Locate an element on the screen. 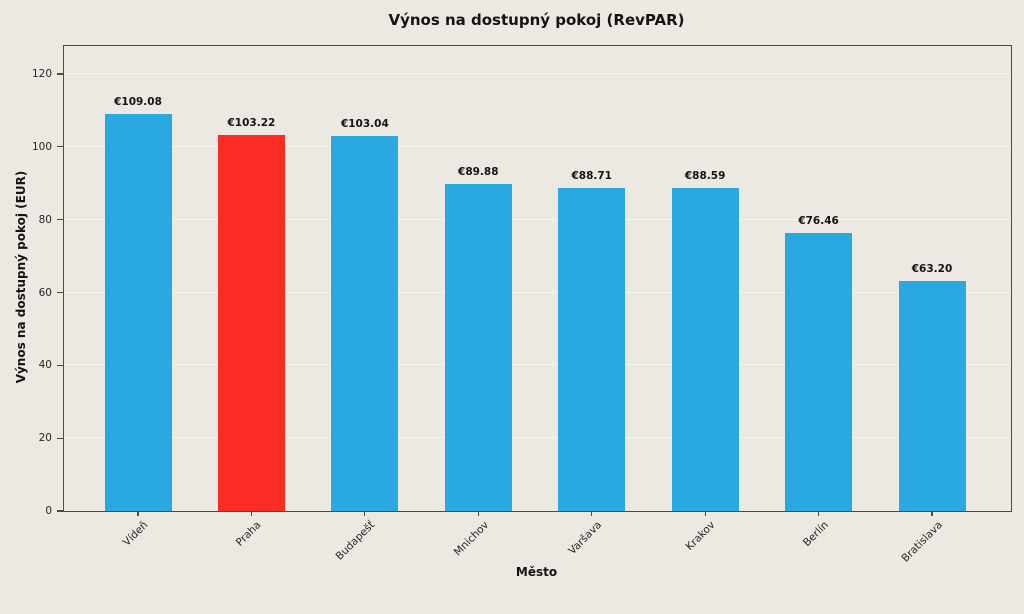 This screenshot has height=614, width=1024. bar-value-label: €109.08 is located at coordinates (138, 101).